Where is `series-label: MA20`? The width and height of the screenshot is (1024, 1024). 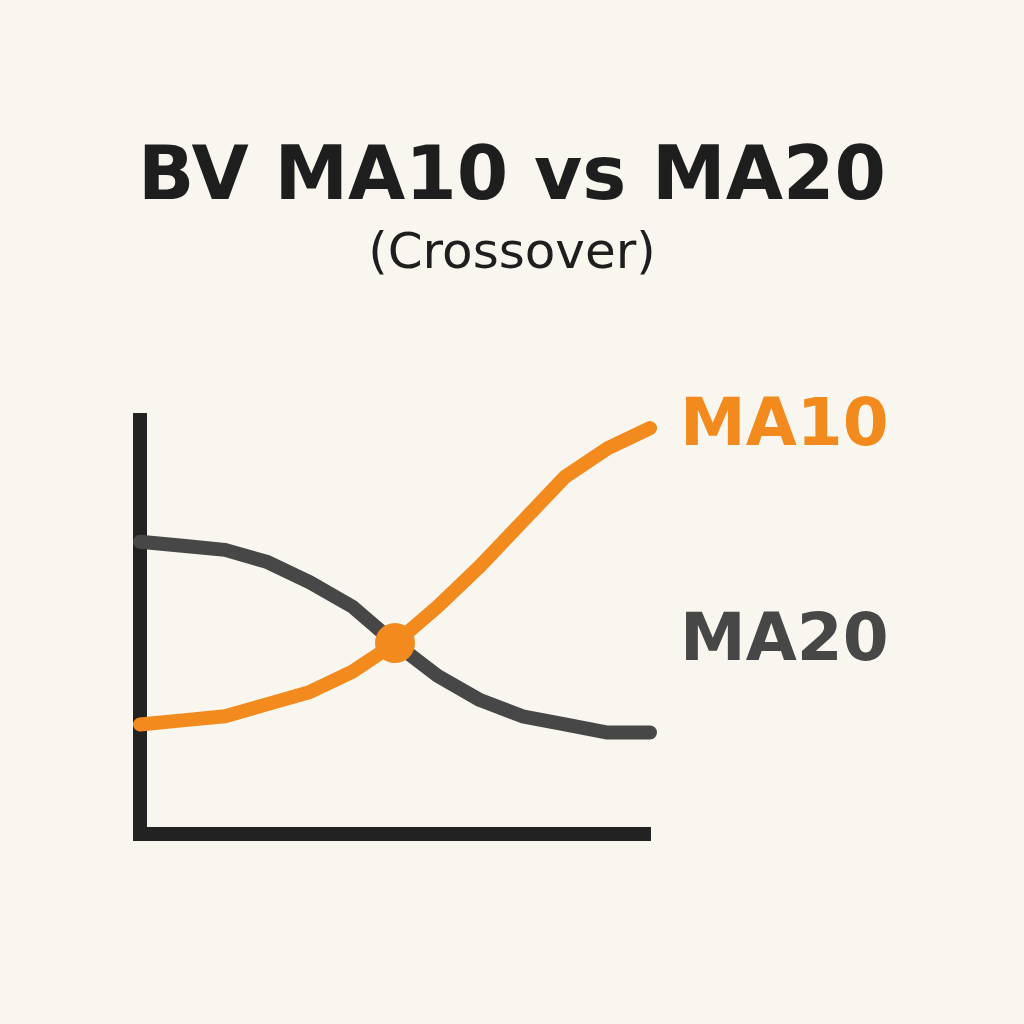
series-label: MA20 is located at coordinates (784, 637).